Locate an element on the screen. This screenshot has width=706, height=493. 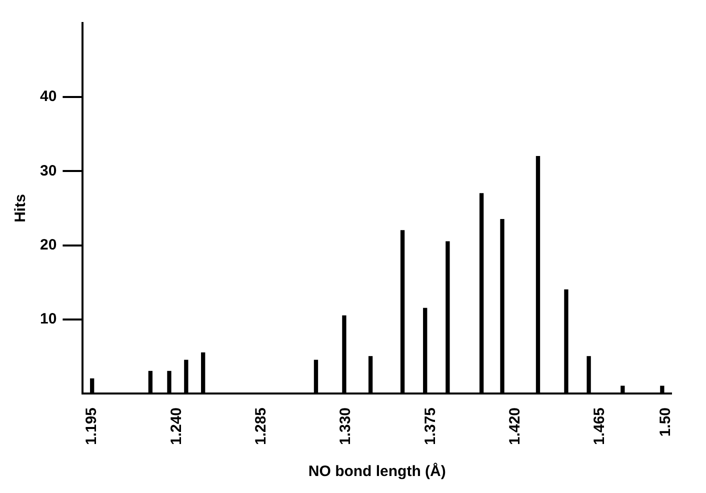
x-axis-title: NO bond length (Å) is located at coordinates (377, 471).